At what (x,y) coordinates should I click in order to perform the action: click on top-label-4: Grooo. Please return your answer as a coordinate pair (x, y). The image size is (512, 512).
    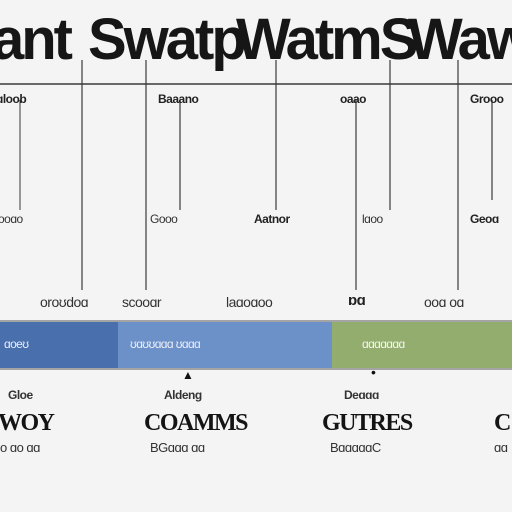
    Looking at the image, I should click on (487, 99).